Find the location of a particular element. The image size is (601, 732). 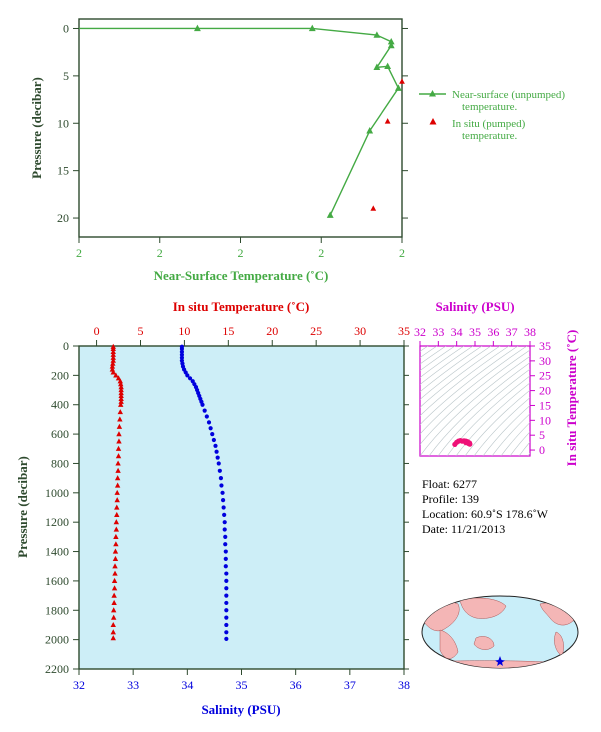

ts-plot-frame is located at coordinates (475, 401).